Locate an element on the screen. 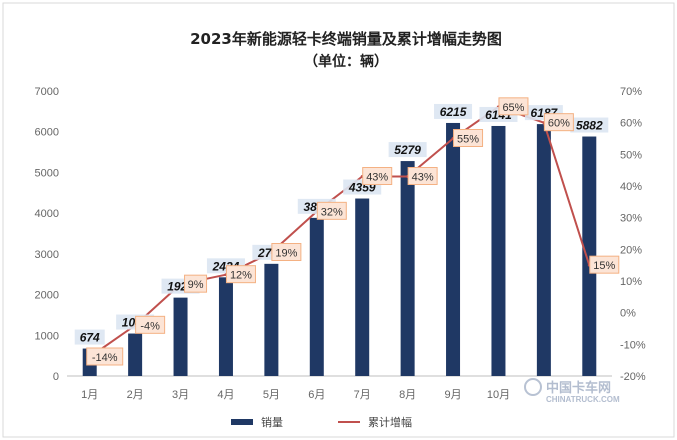 The width and height of the screenshot is (677, 440). x-tick-label: 3月 is located at coordinates (180, 395).